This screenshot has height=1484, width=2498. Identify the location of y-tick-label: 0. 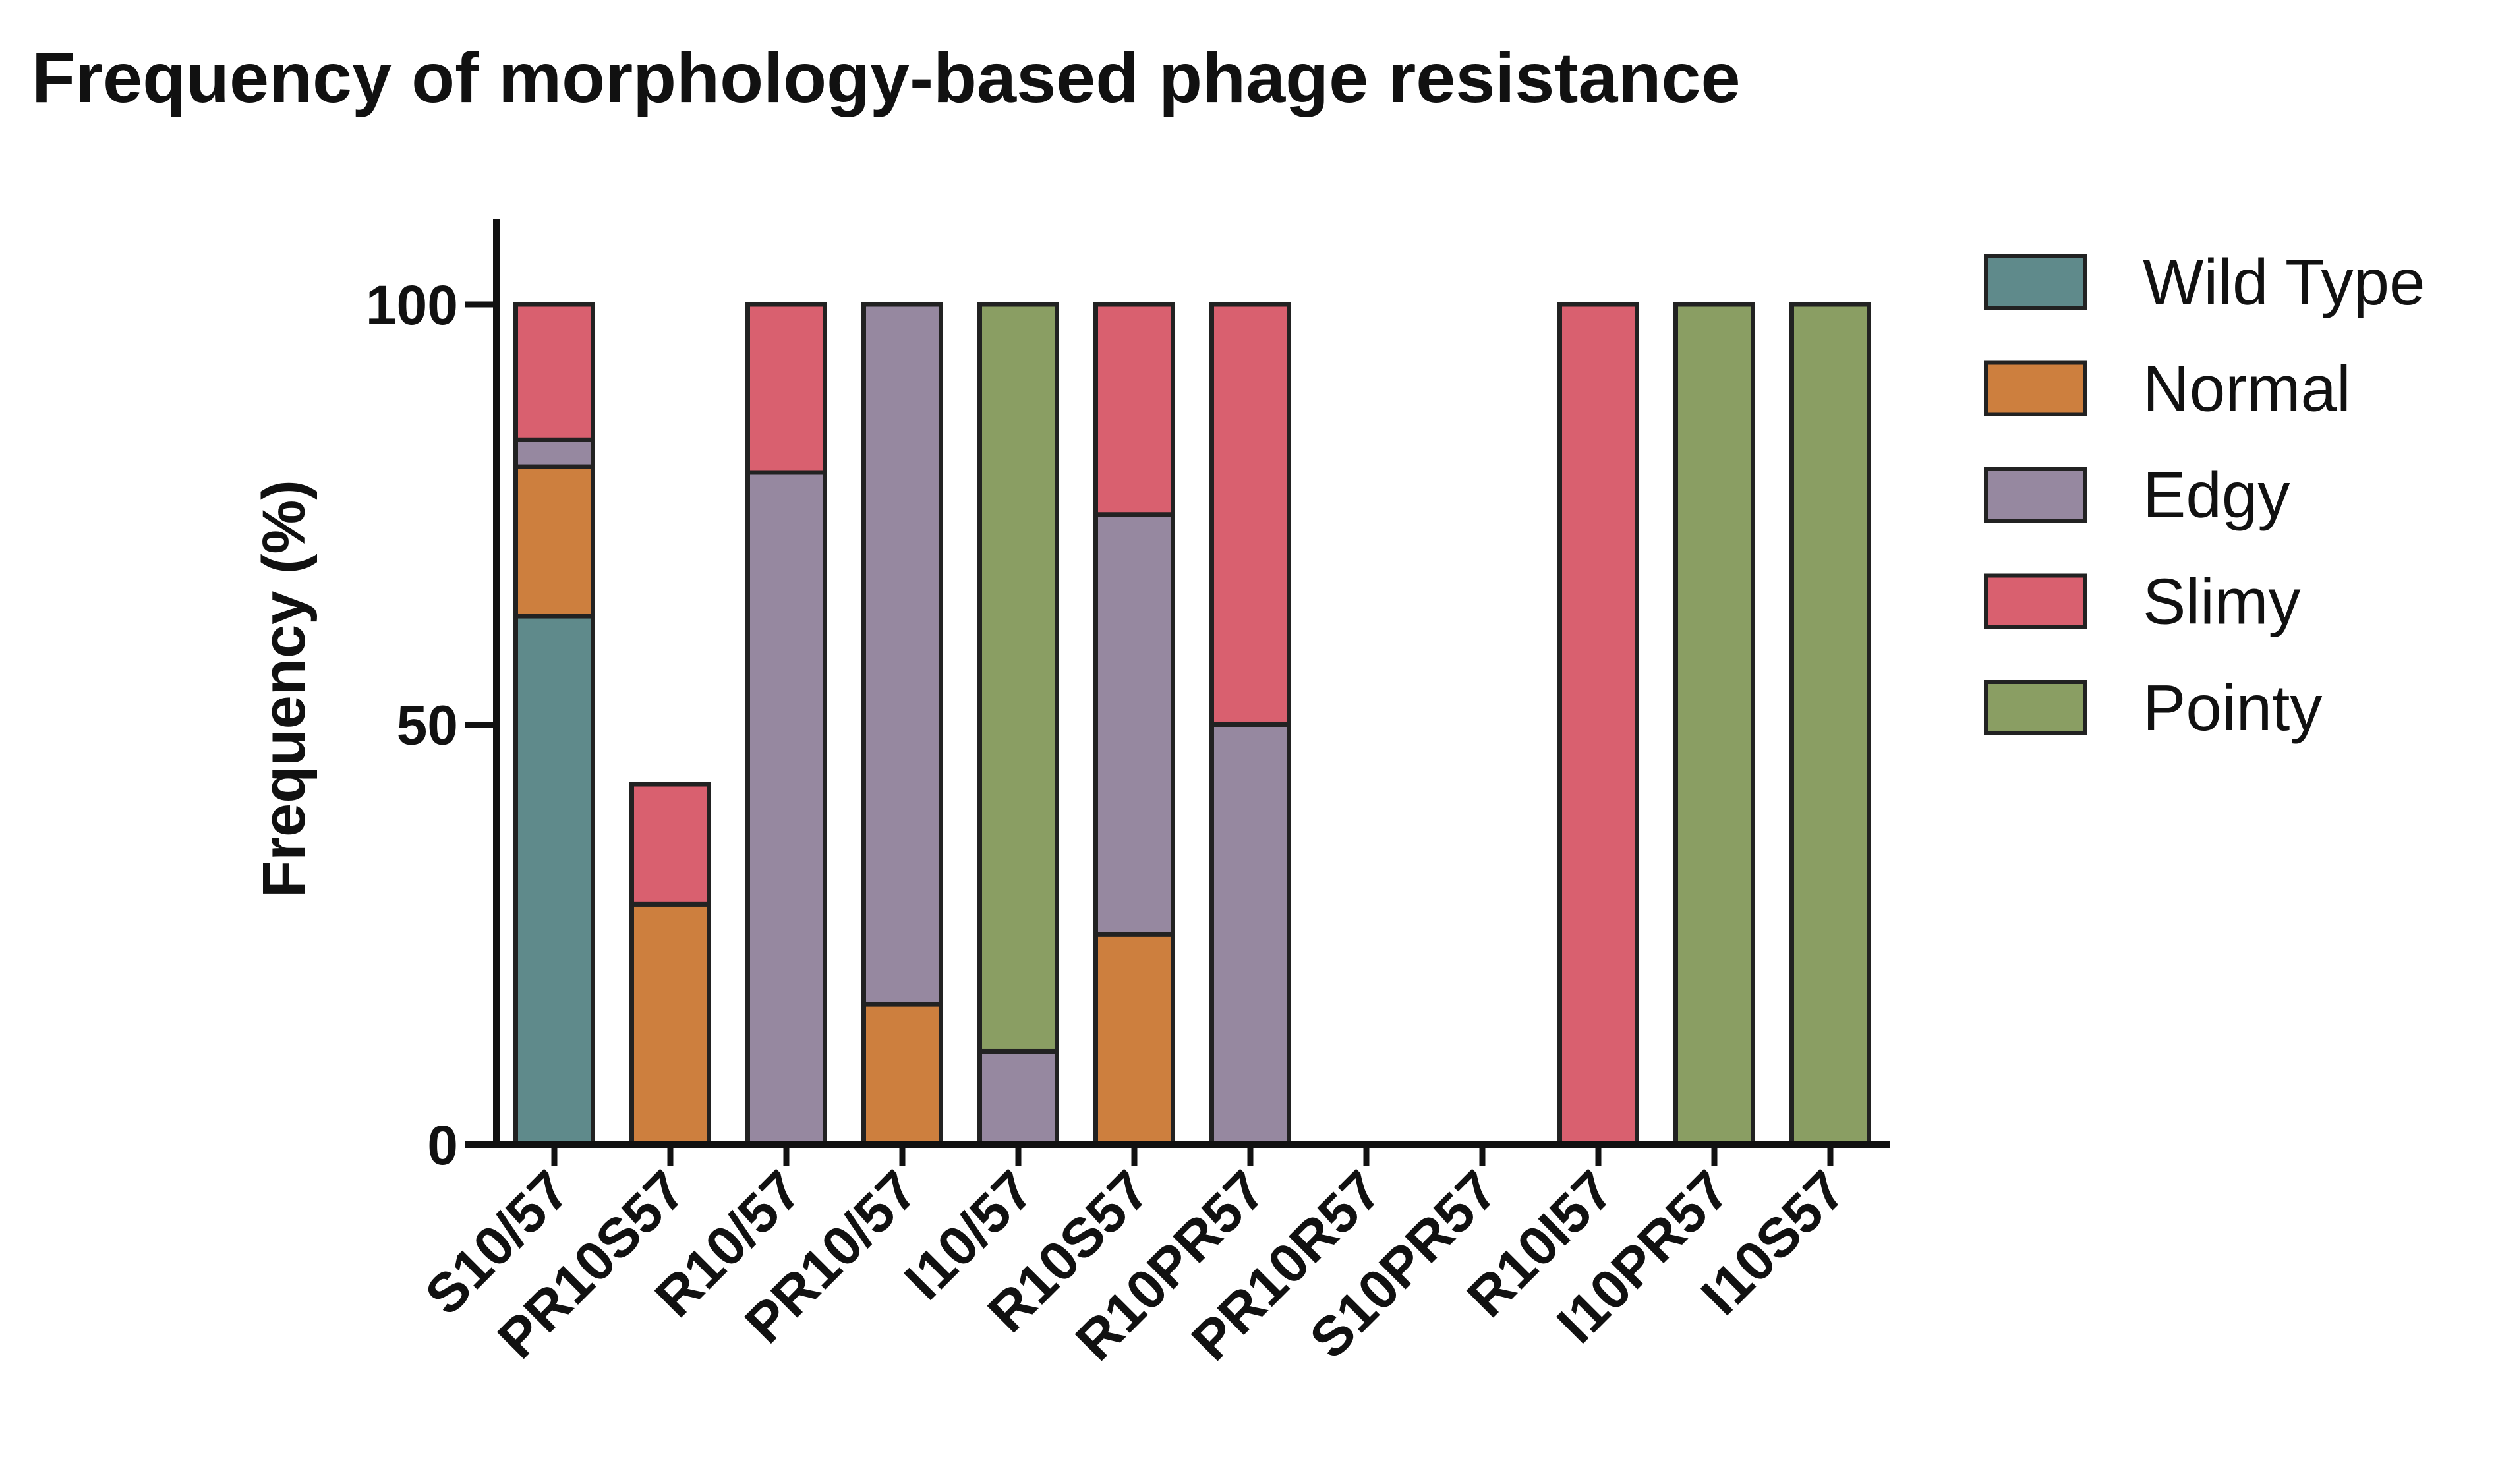
(442, 1145).